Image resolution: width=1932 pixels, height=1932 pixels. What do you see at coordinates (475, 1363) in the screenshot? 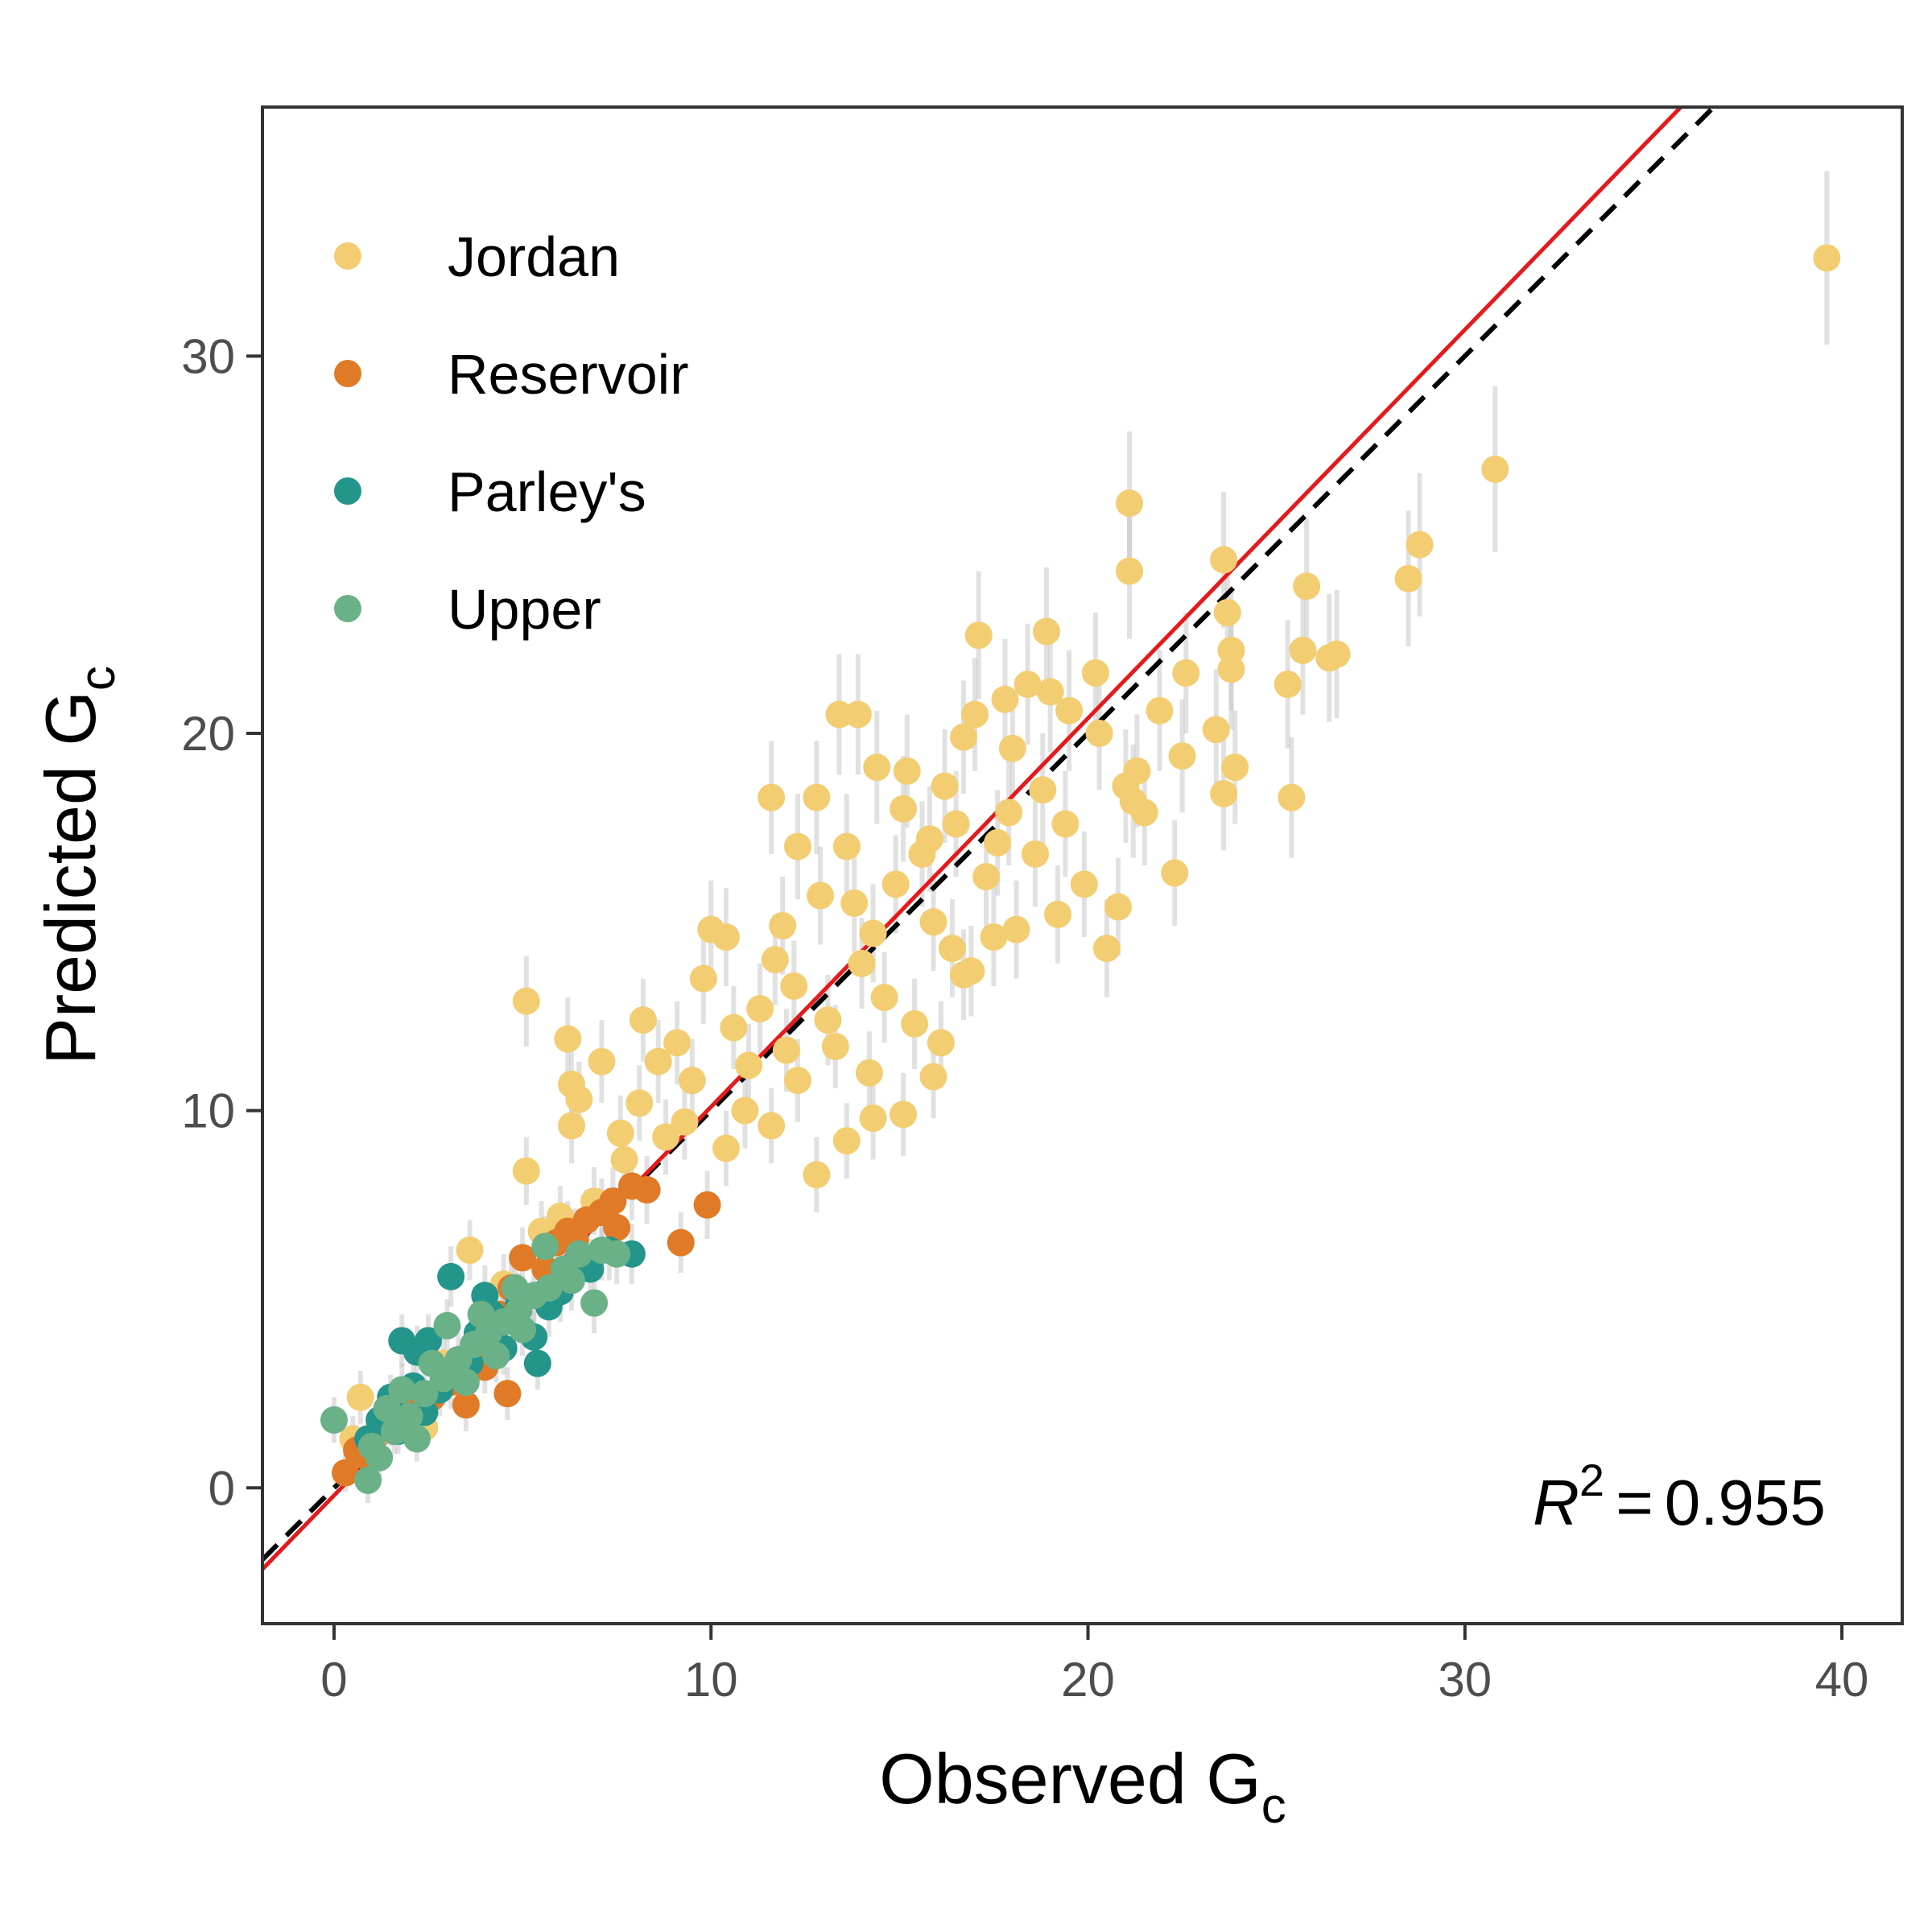
I see `series-upper` at bounding box center [475, 1363].